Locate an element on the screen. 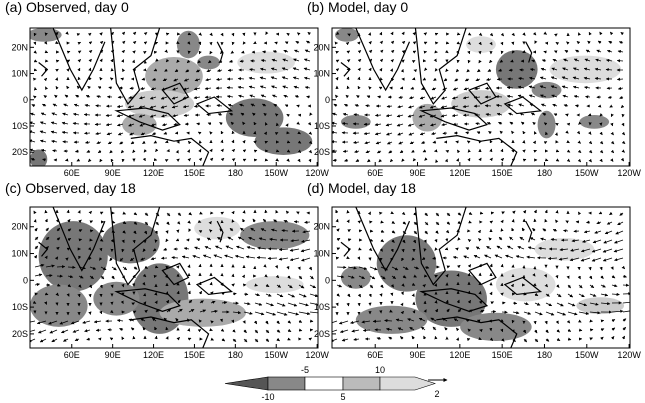 The height and width of the screenshot is (403, 645). lon-label: 90E is located at coordinates (418, 173).